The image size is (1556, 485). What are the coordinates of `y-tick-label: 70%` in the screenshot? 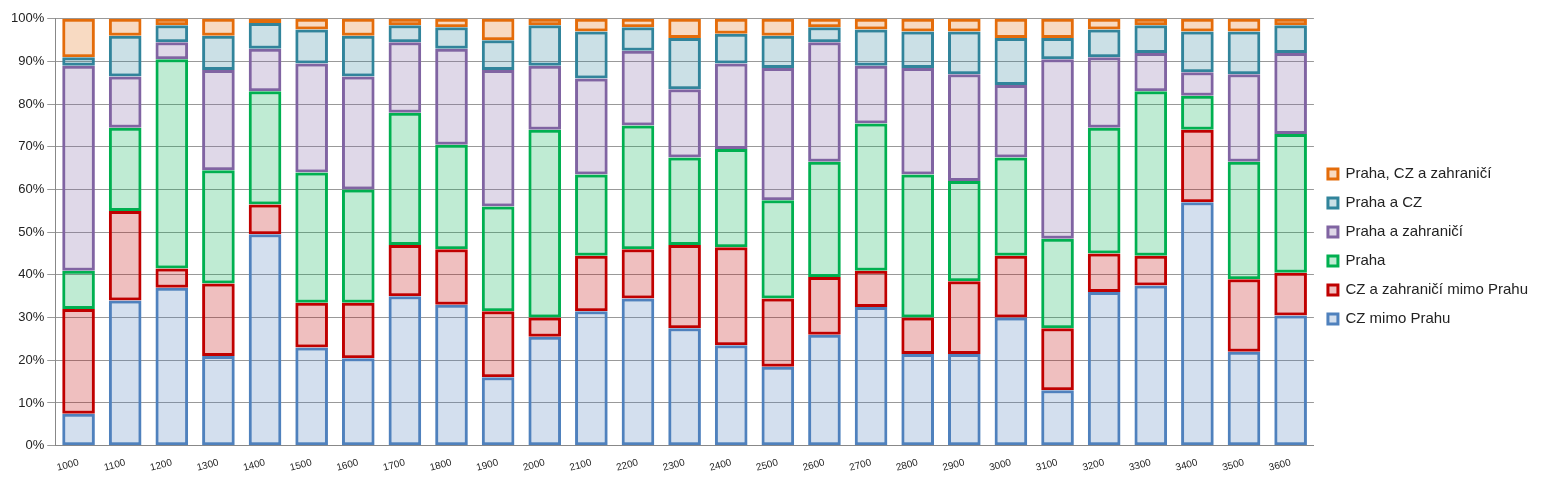 It's located at (31, 146).